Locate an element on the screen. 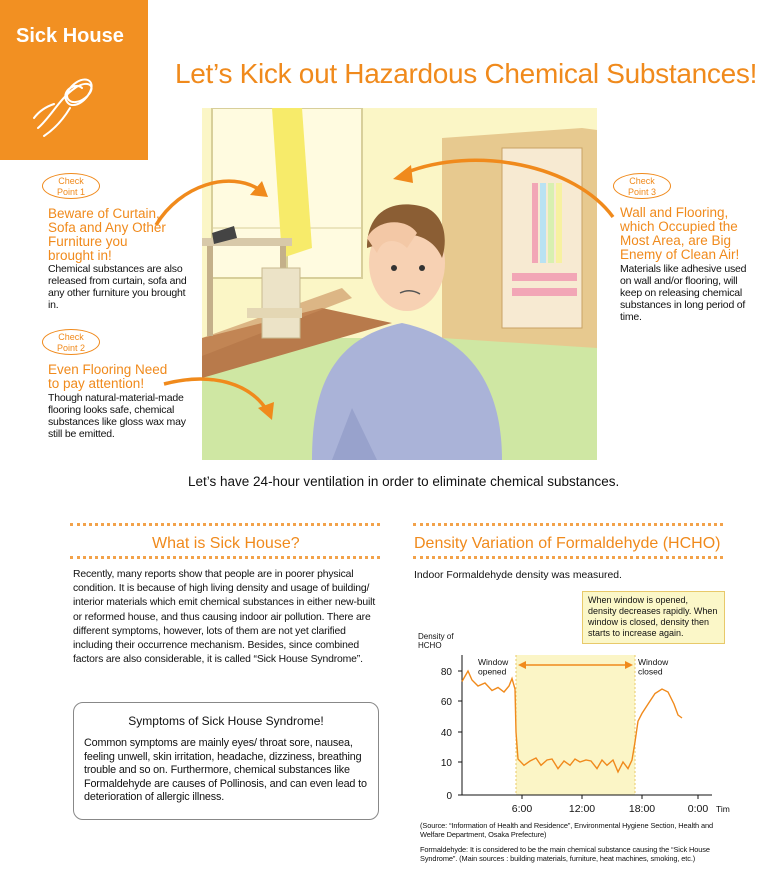 Image resolution: width=783 pixels, height=874 pixels. window-open-band is located at coordinates (575, 725).